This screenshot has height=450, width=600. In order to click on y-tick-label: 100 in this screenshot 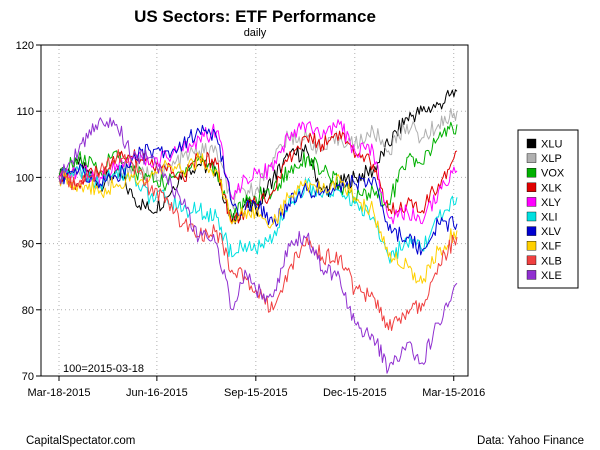, I will do `click(25, 178)`.